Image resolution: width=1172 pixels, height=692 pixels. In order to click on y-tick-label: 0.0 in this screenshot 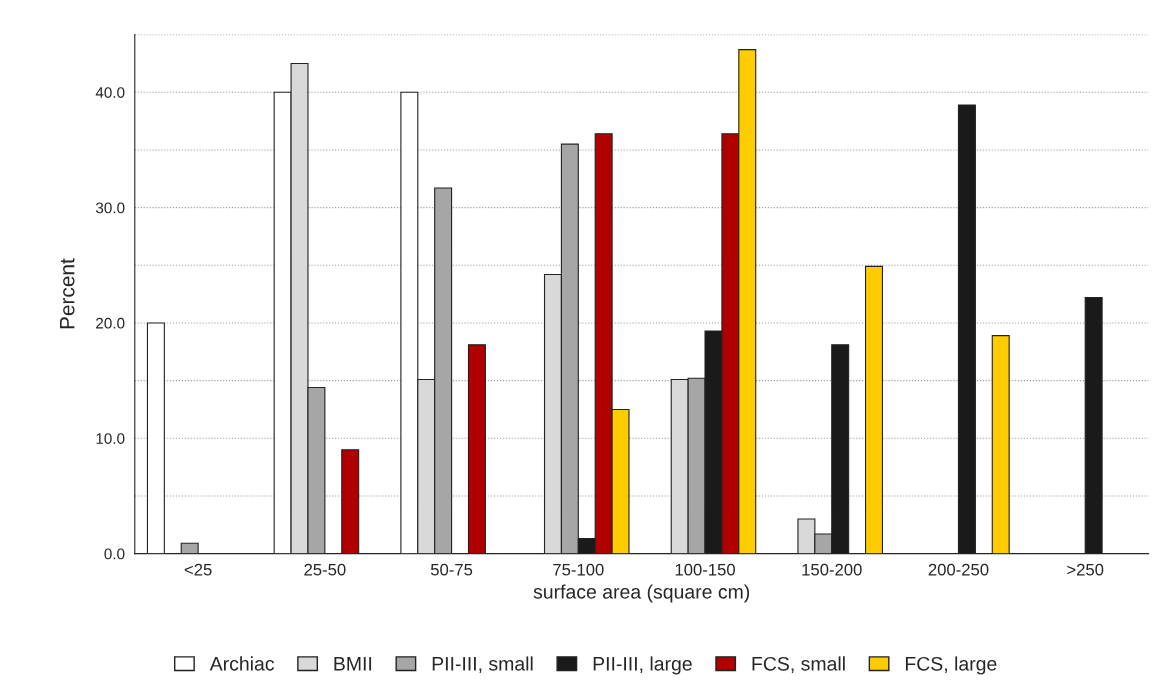, I will do `click(114, 554)`.